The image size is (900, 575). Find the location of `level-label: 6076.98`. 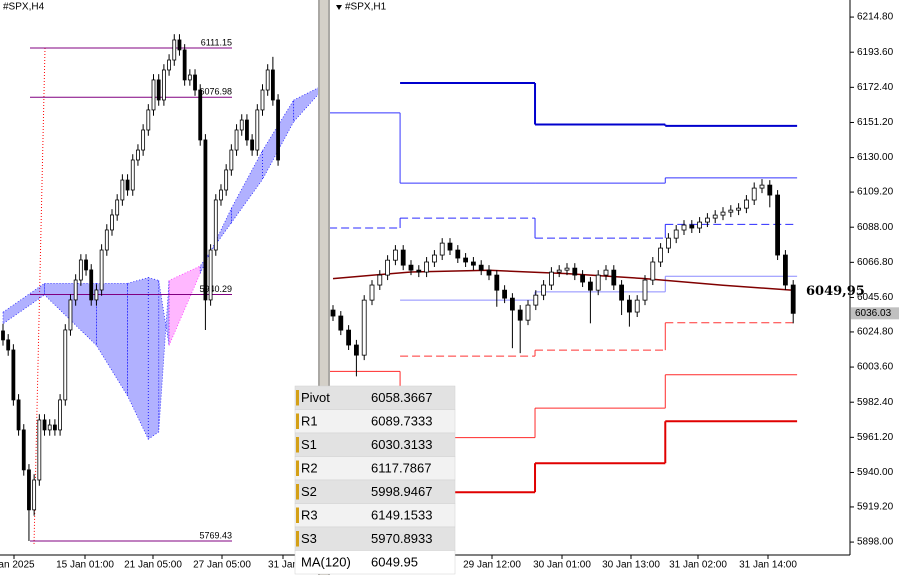

level-label: 6076.98 is located at coordinates (215, 92).